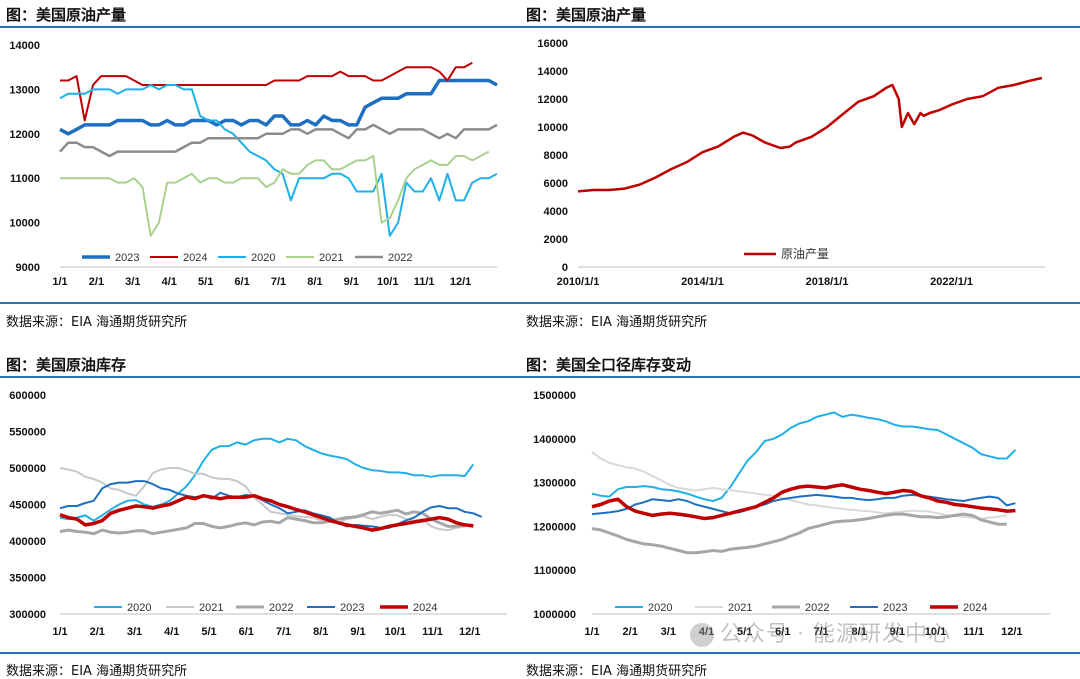 This screenshot has height=679, width=1080. I want to click on y-tick-label: 9000, so click(28, 268).